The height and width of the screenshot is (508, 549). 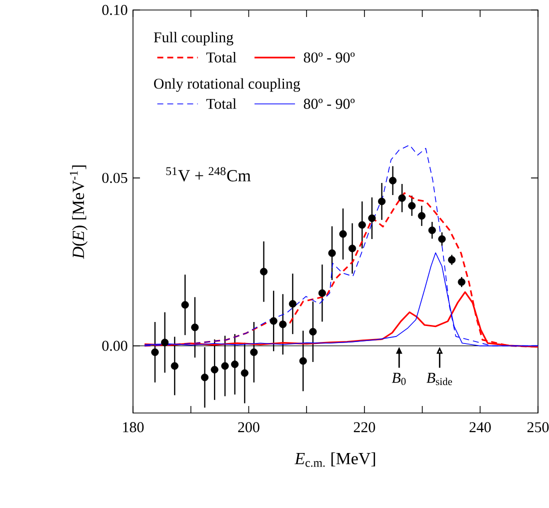 I want to click on y-tick-label: 0.00, so click(x=115, y=345).